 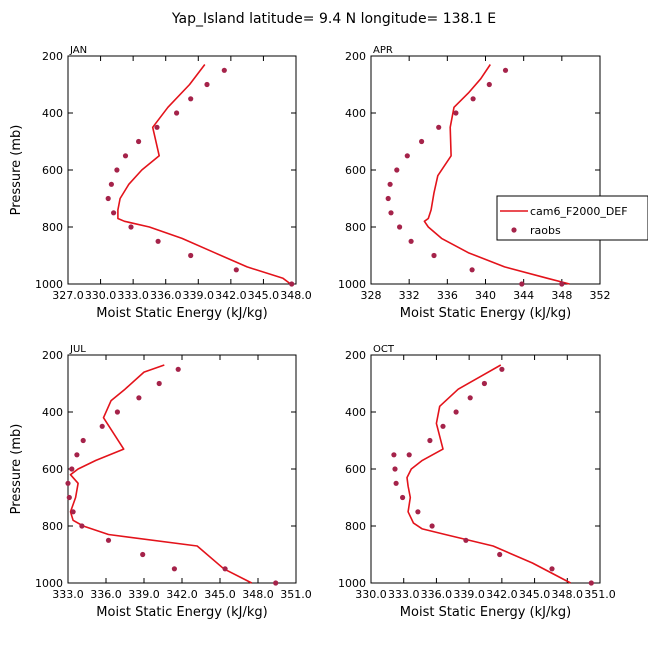 I want to click on legend: cam6_F2000_DEF raobs, so click(x=572, y=218).